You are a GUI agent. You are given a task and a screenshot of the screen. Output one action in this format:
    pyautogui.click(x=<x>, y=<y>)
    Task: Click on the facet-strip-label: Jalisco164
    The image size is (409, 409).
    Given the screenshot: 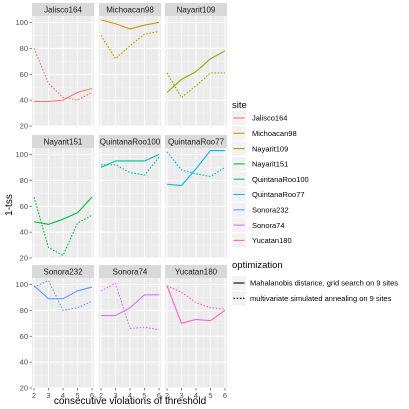 What is the action you would take?
    pyautogui.click(x=63, y=10)
    